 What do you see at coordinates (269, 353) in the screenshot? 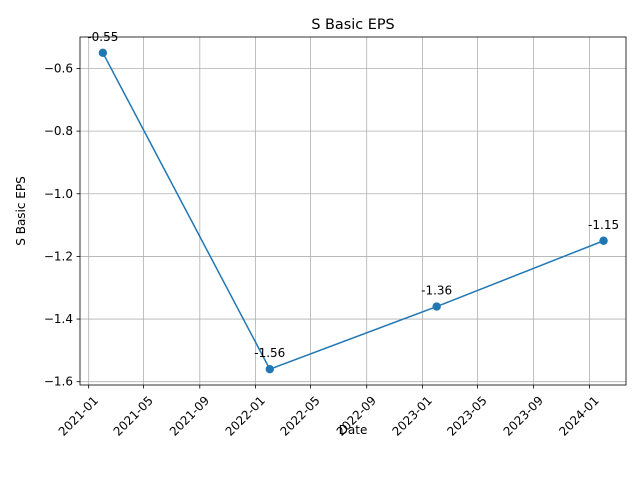
I see `data-label: -1.56` at bounding box center [269, 353].